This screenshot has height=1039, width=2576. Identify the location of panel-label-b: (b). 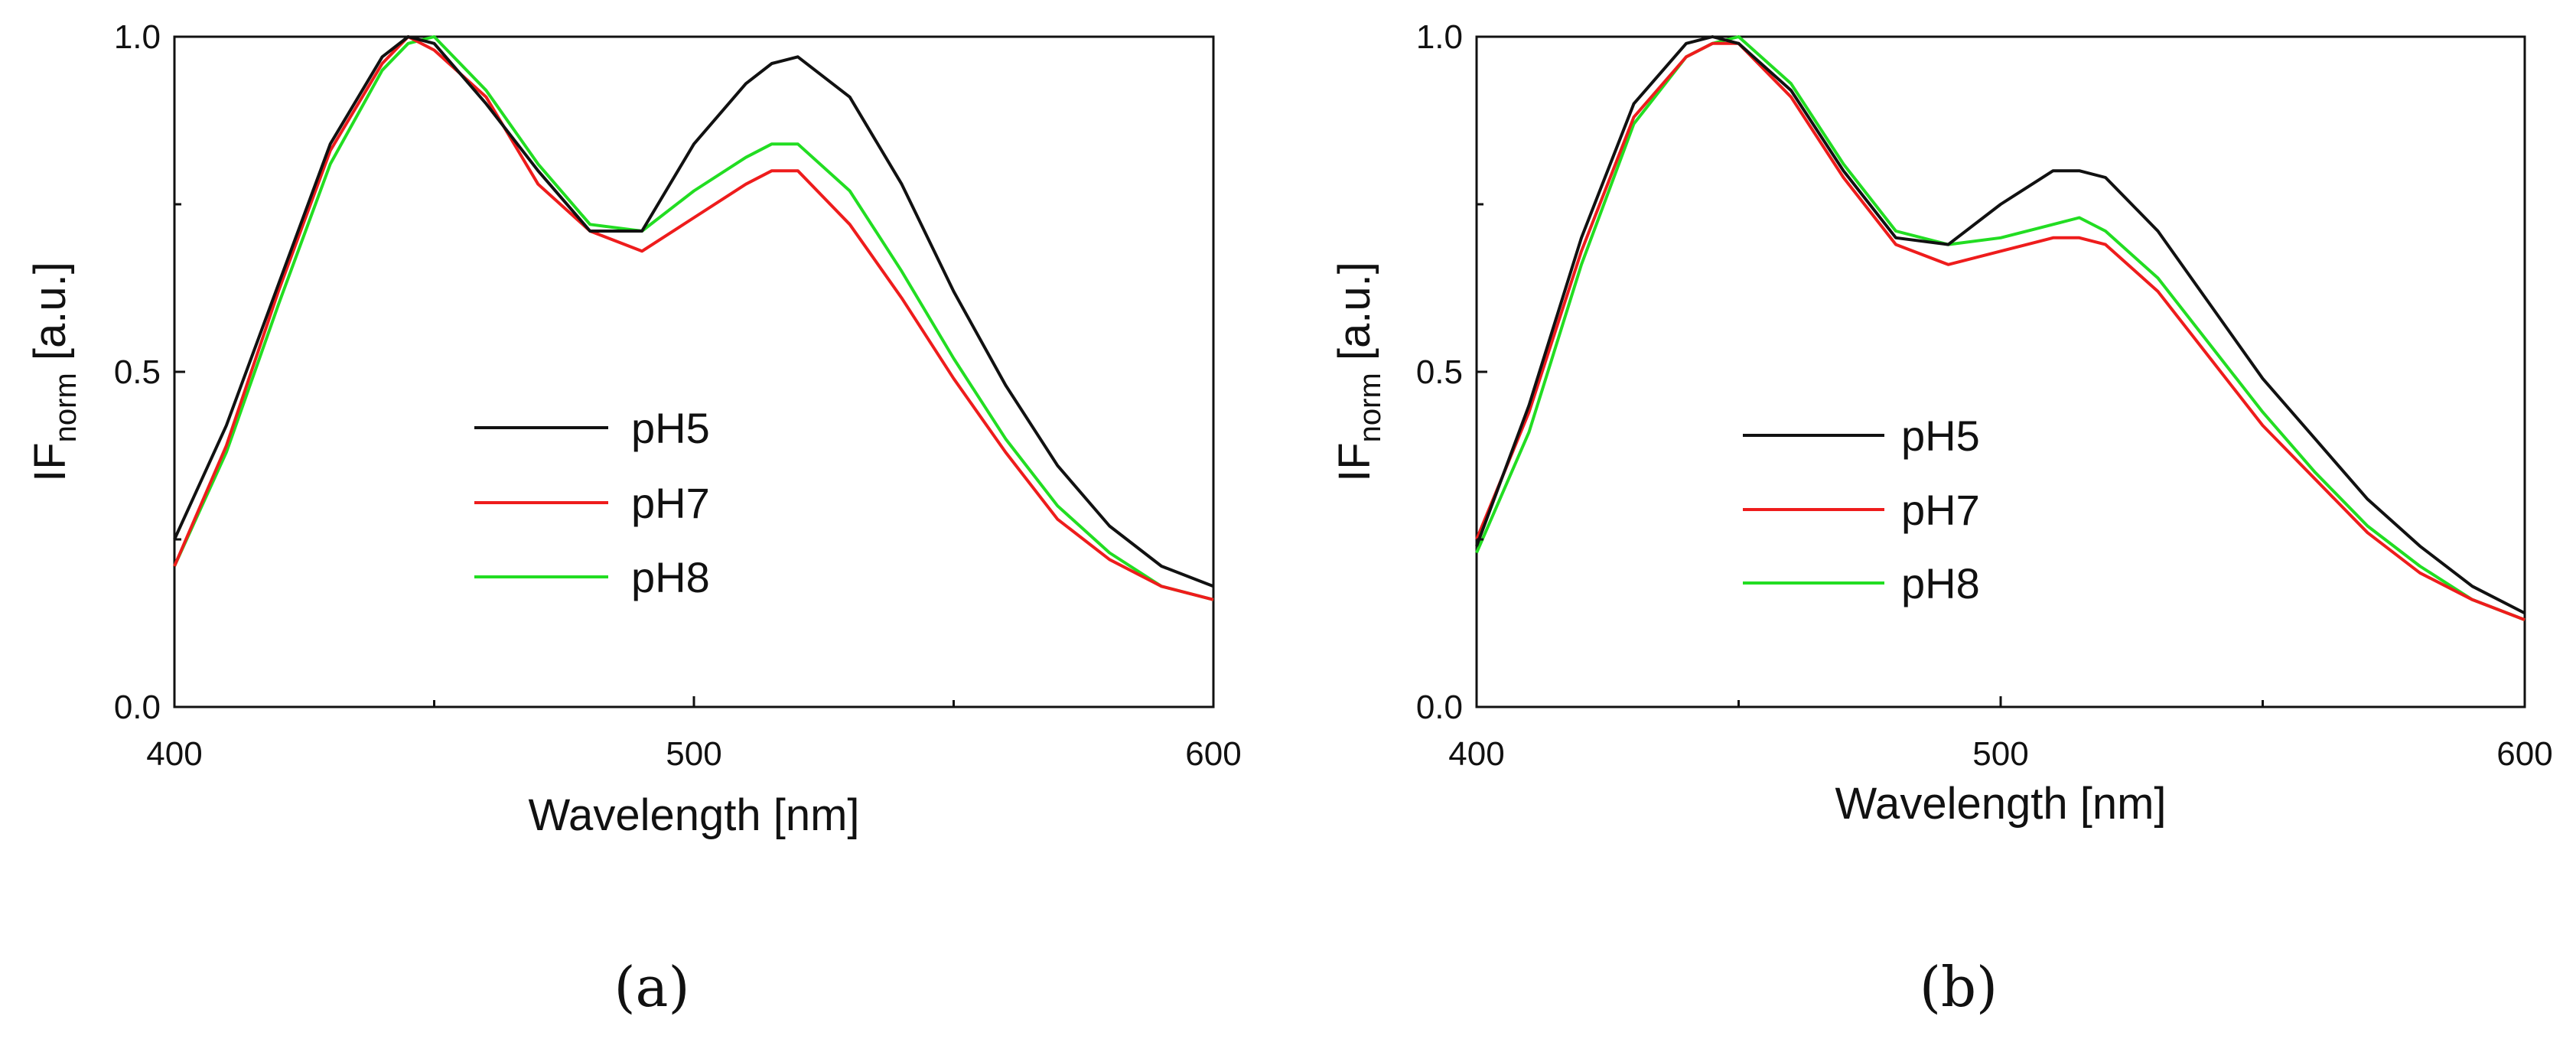
(1959, 987).